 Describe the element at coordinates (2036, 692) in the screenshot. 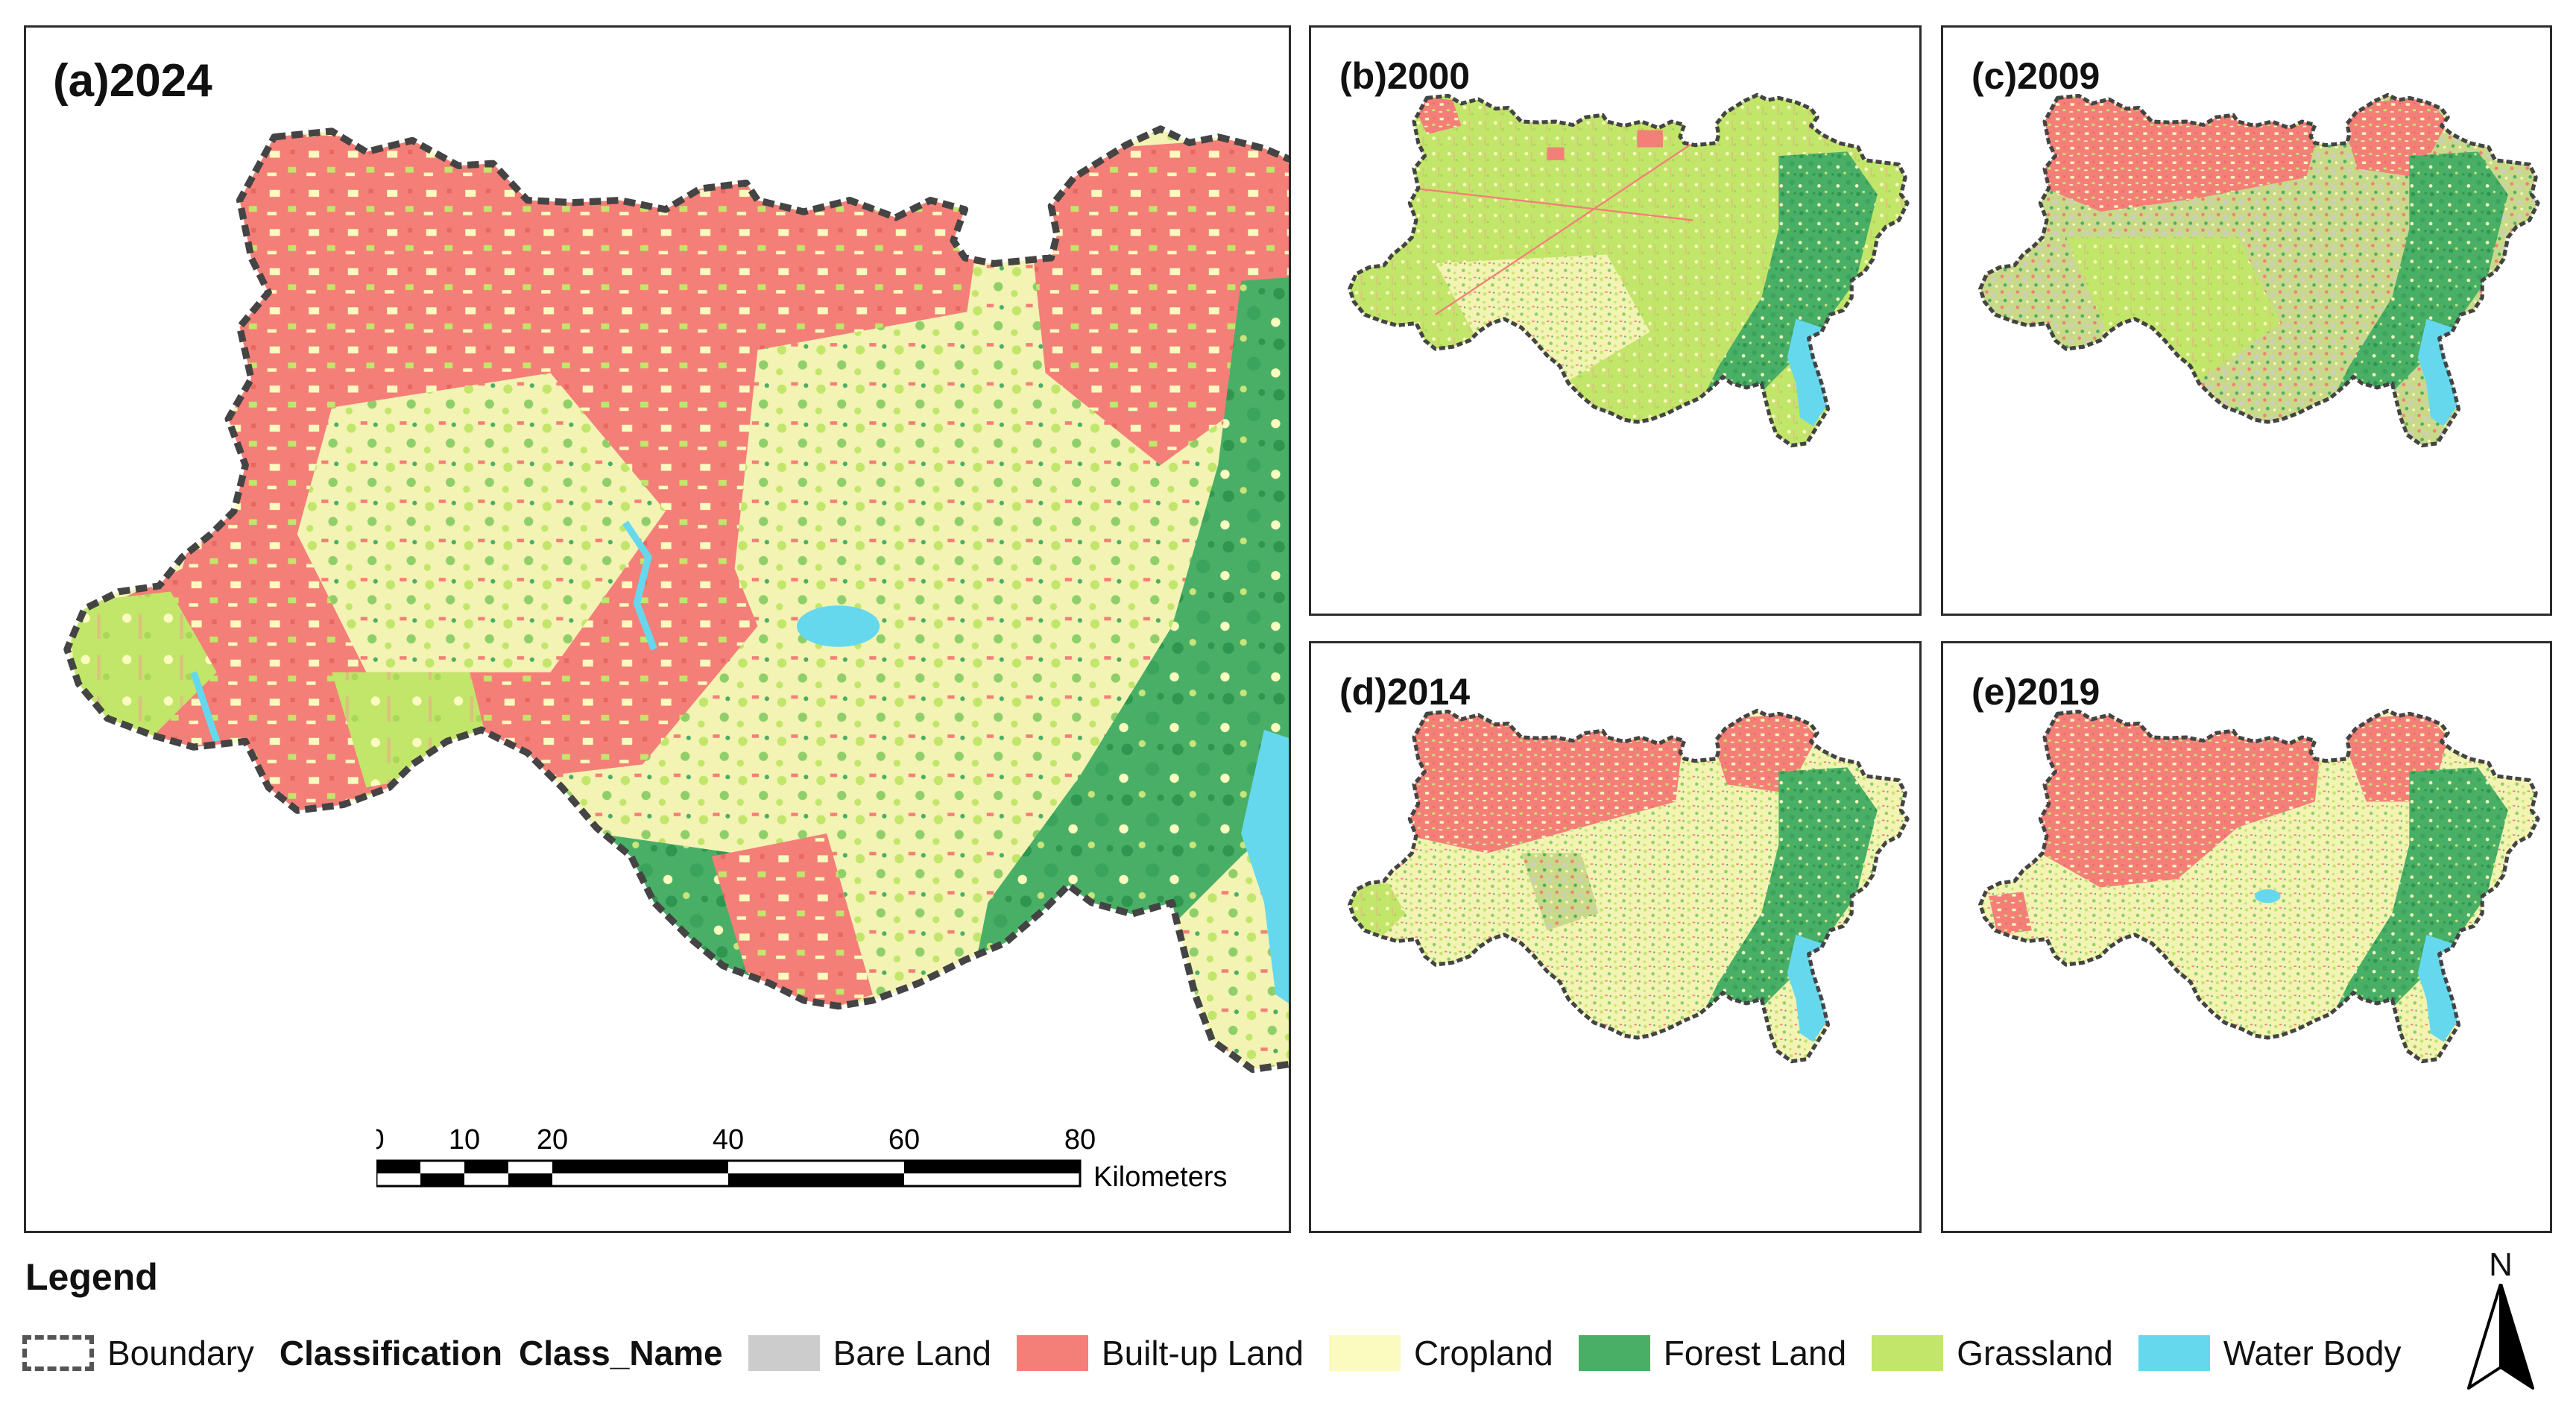

I see `panel-title: (e)2019` at that location.